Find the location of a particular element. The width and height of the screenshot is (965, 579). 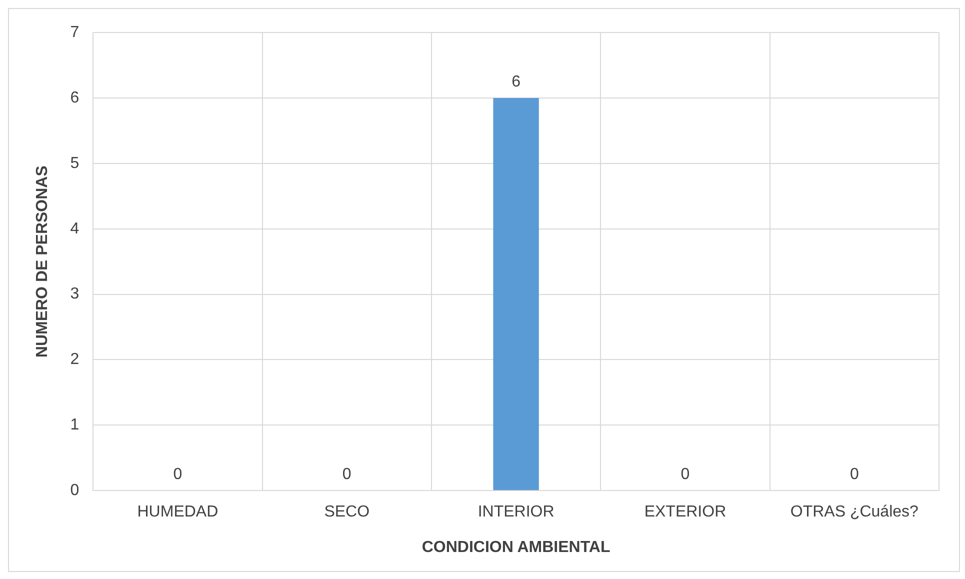

y-tick-label: 0 is located at coordinates (75, 491).